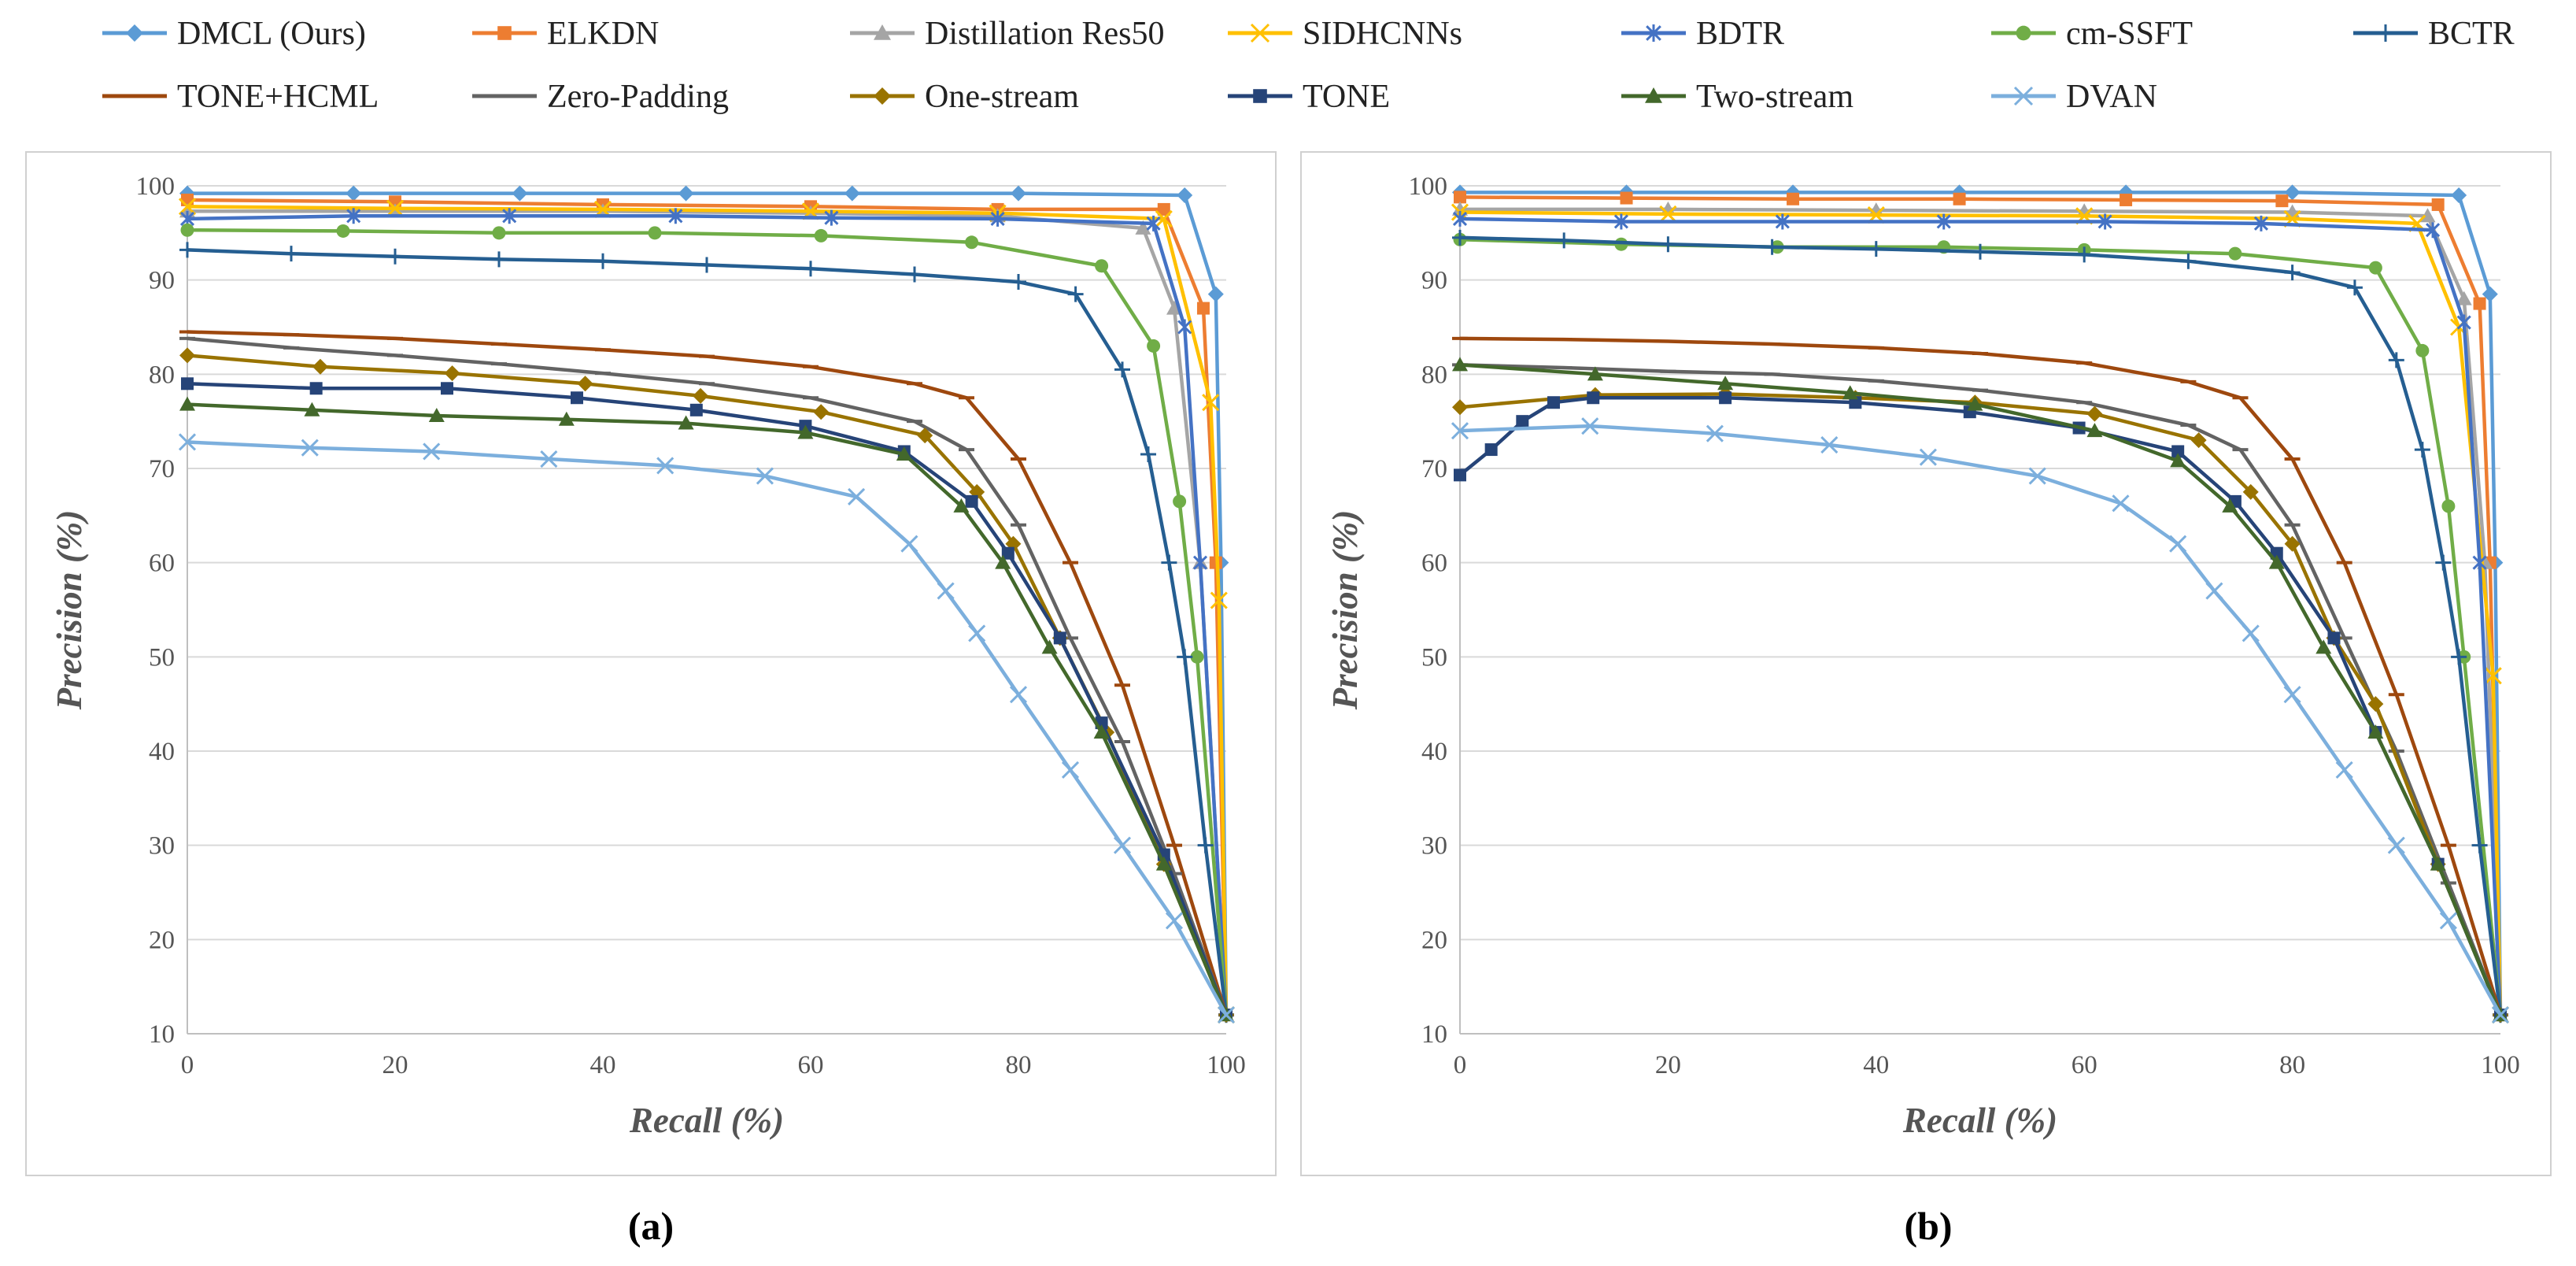 Image resolution: width=2576 pixels, height=1266 pixels. What do you see at coordinates (1428, 186) in the screenshot?
I see `y-tick-label: 100` at bounding box center [1428, 186].